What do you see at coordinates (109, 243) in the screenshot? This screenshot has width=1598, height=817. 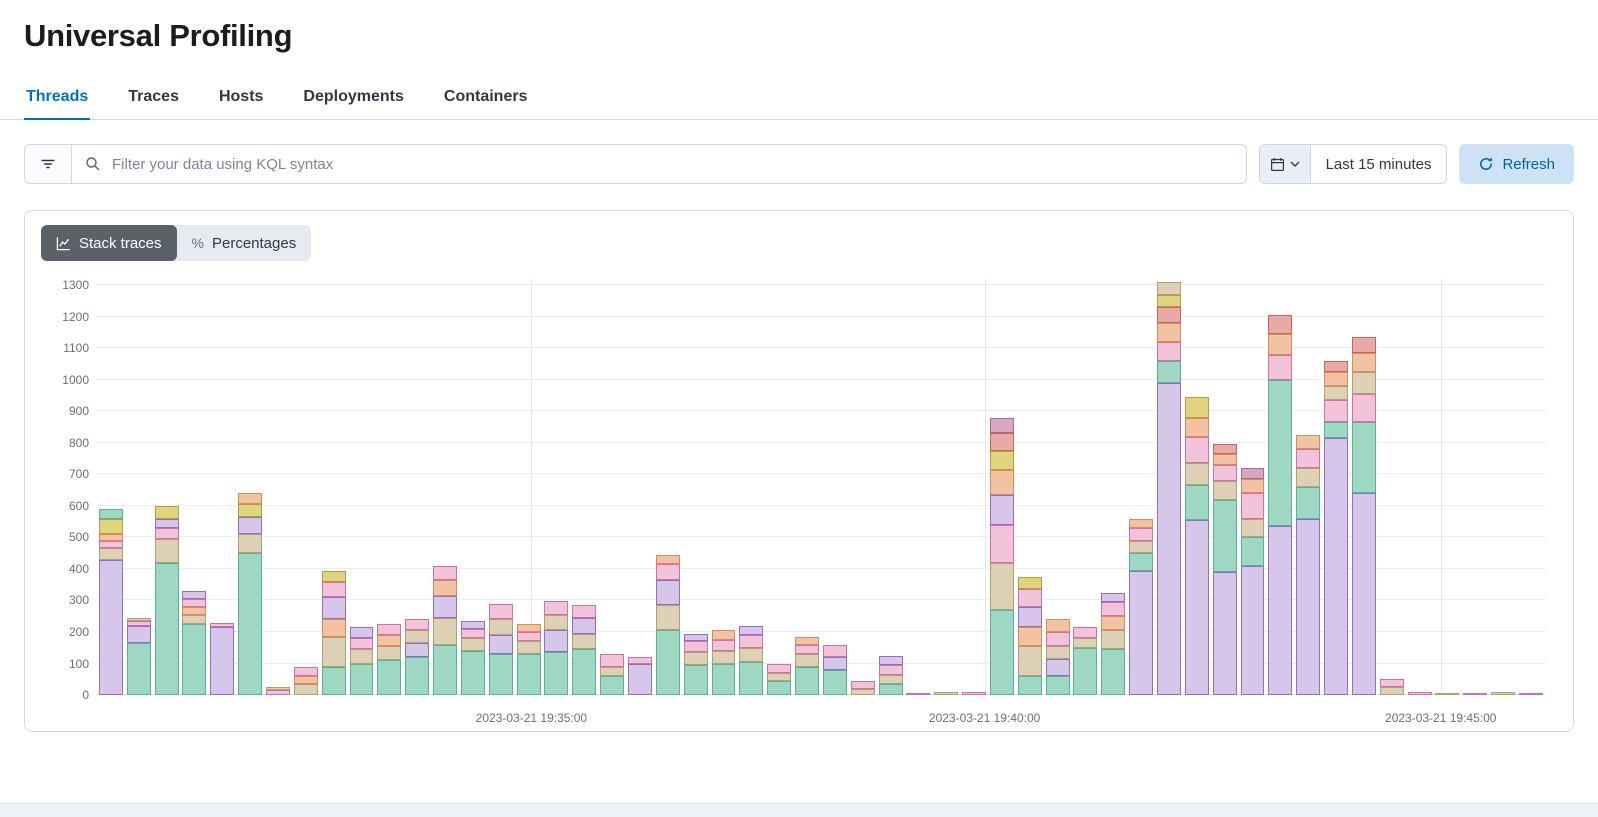 I see `stack-traces-toggle: Stack traces` at bounding box center [109, 243].